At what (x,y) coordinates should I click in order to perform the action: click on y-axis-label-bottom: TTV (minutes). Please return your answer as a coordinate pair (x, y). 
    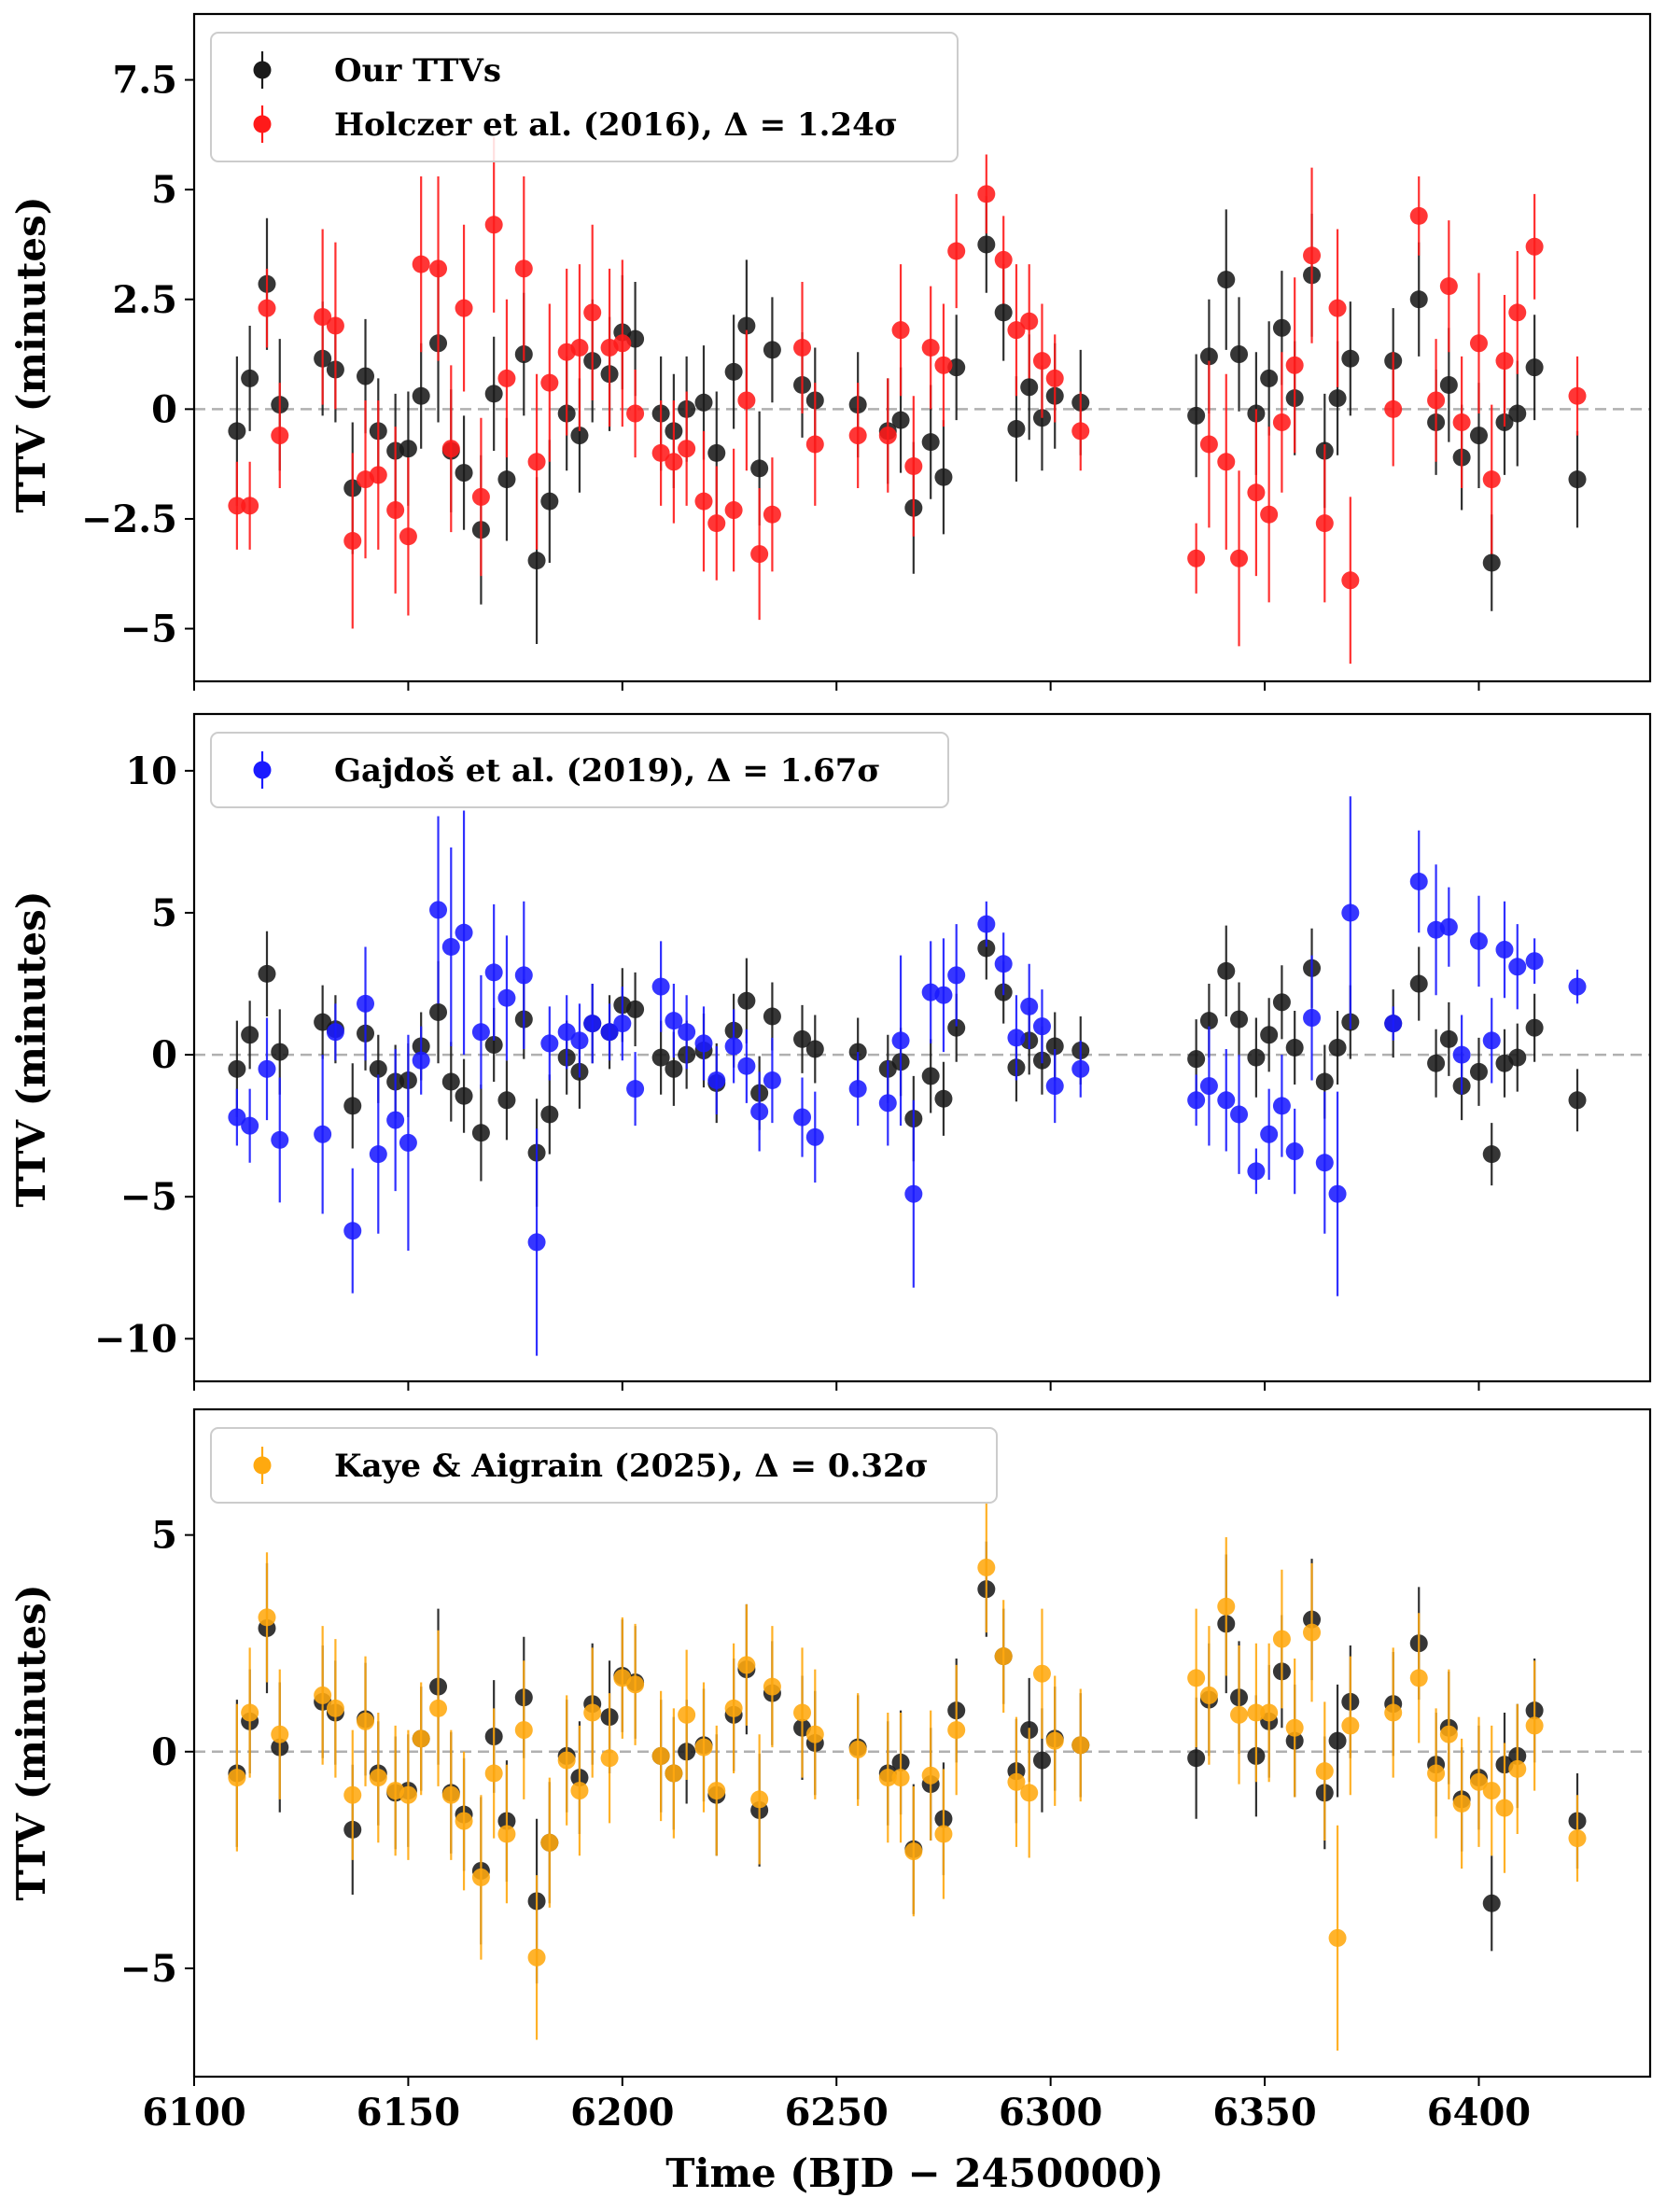
    Looking at the image, I should click on (31, 1742).